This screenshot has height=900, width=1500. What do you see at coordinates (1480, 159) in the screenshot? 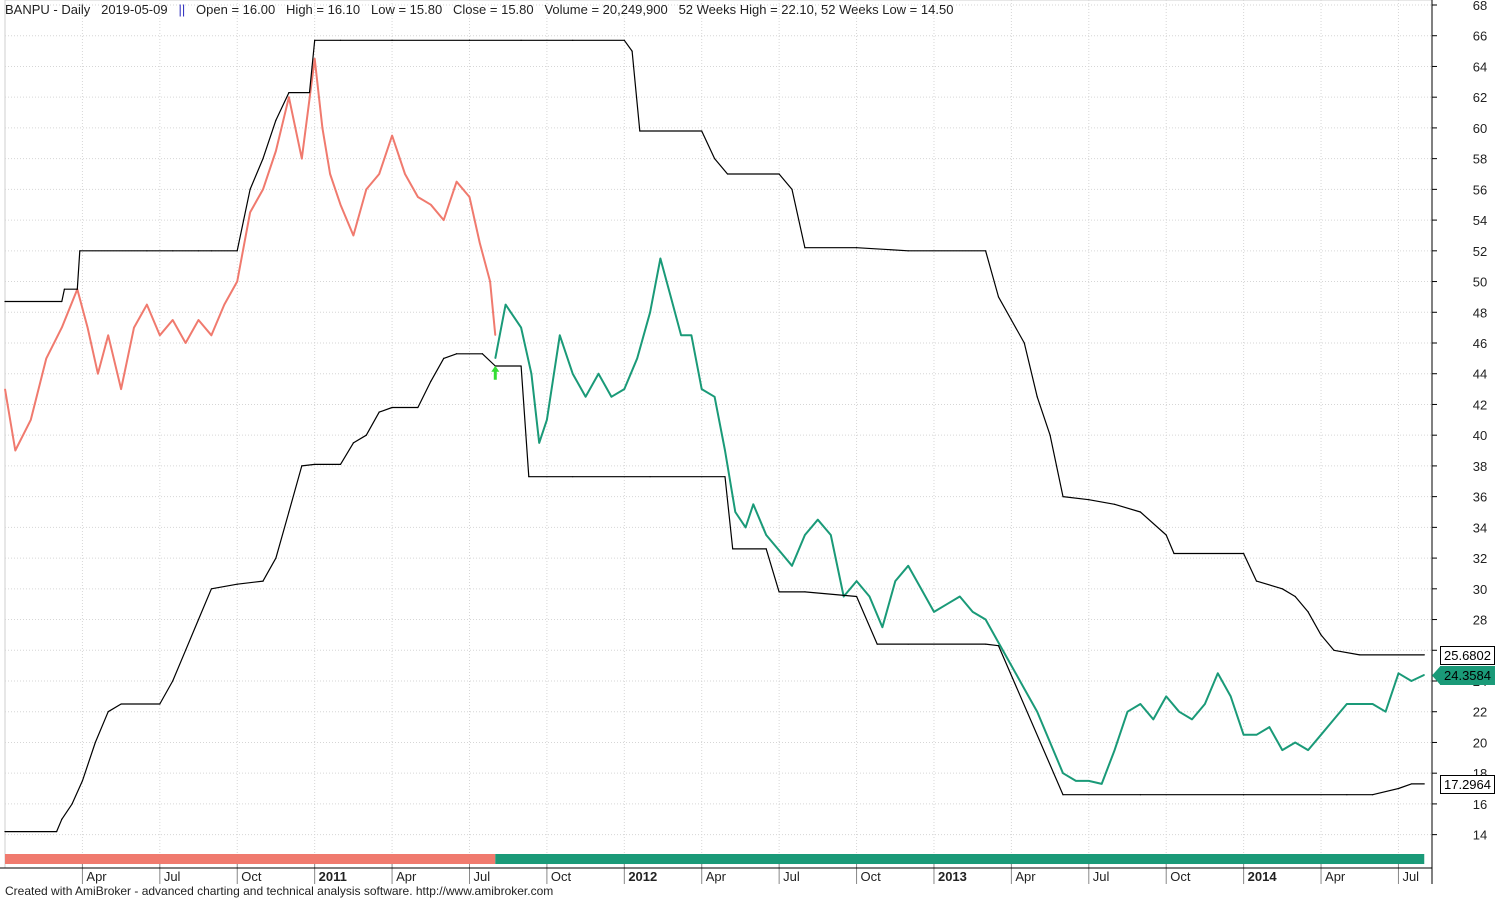
I see `y-tick-label: 58` at bounding box center [1480, 159].